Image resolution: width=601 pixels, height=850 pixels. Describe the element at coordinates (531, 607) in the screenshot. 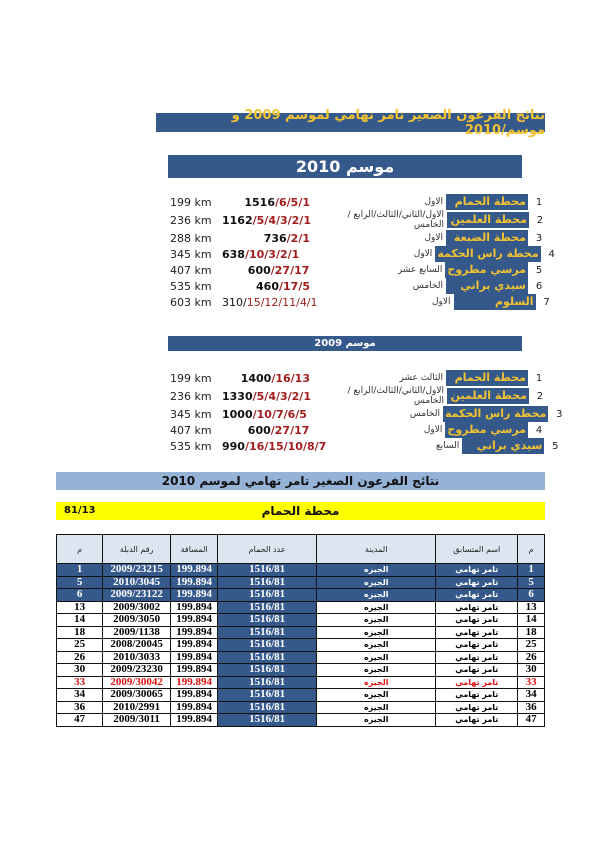

I see `position-cell: 13` at that location.